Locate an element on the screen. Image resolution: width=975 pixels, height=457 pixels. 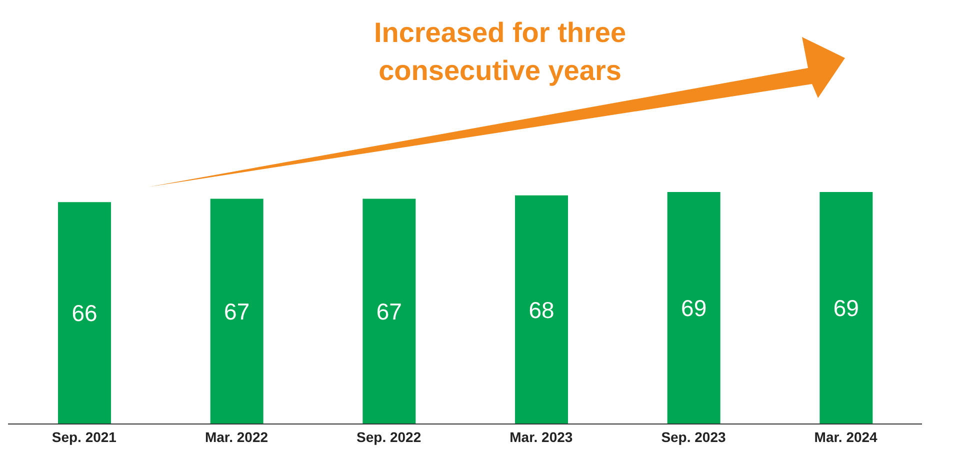
data-label: 68 is located at coordinates (541, 309).